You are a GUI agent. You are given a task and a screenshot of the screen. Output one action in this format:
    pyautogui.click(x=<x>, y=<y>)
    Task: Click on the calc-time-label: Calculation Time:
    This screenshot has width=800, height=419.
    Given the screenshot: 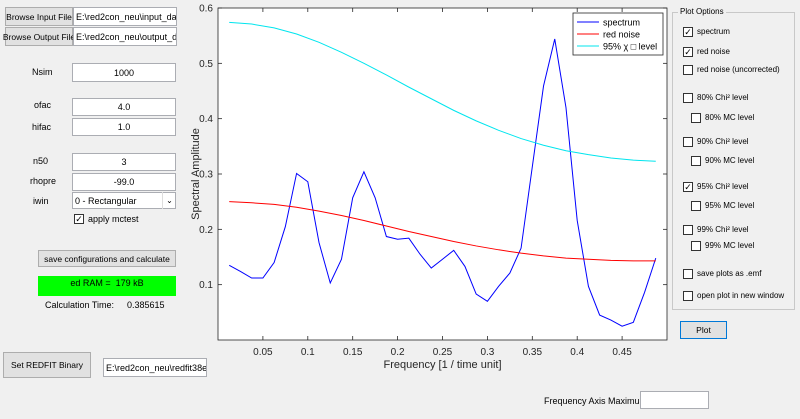 What is the action you would take?
    pyautogui.click(x=80, y=305)
    